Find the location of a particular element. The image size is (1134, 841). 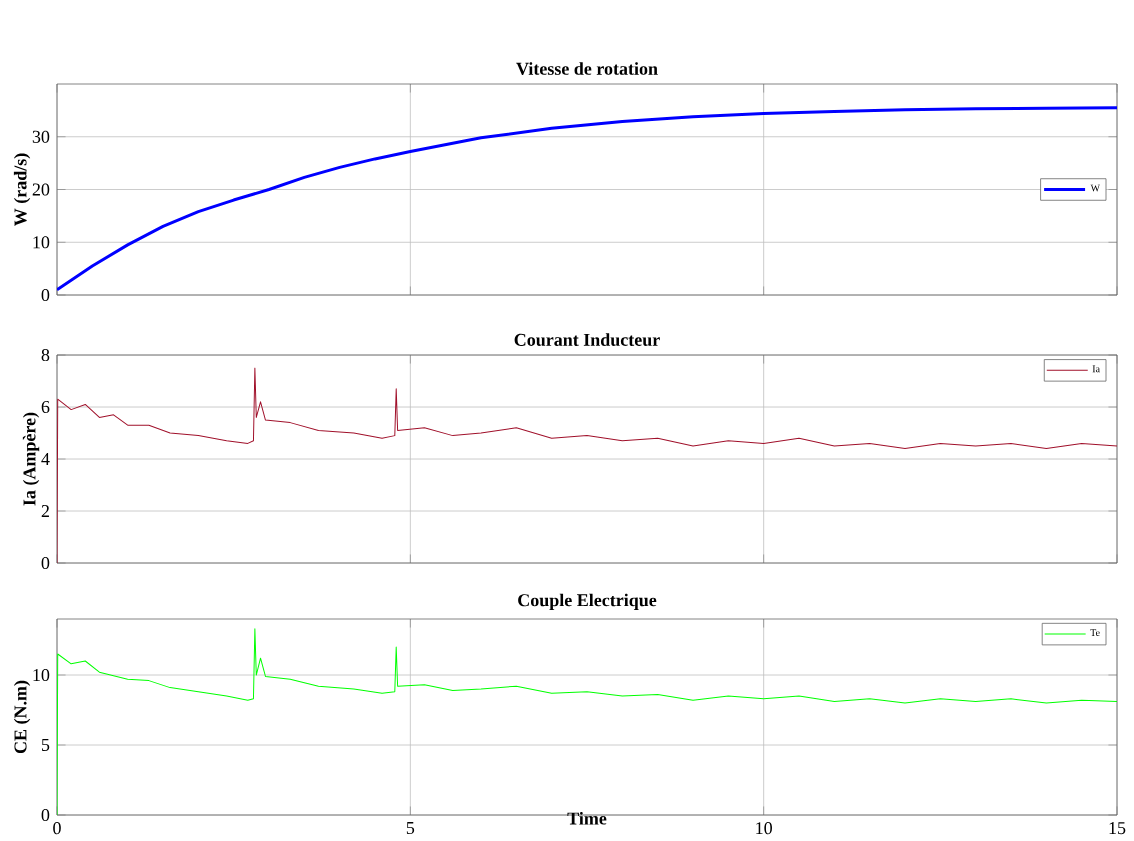

y-axis-title: Ia (Ampère) is located at coordinates (31, 459).